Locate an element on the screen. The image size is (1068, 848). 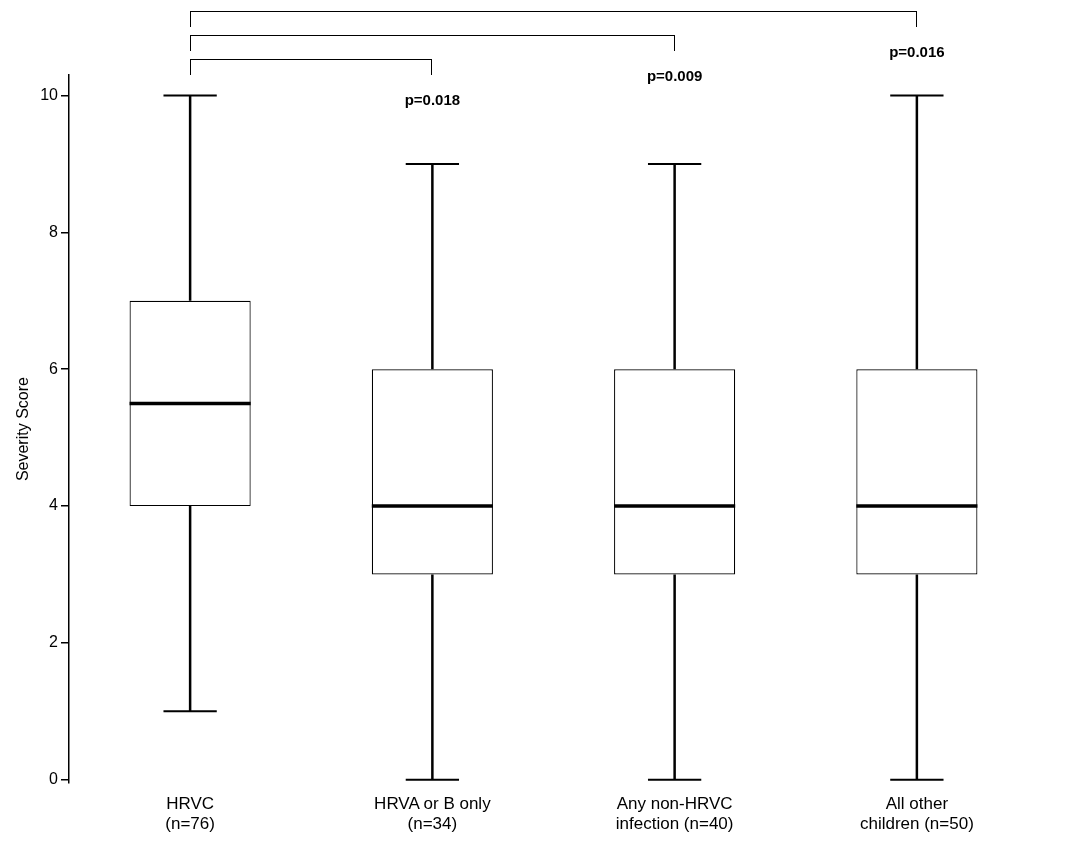
x-tick-label: Any non-HRVC infection (n=40) is located at coordinates (674, 814).